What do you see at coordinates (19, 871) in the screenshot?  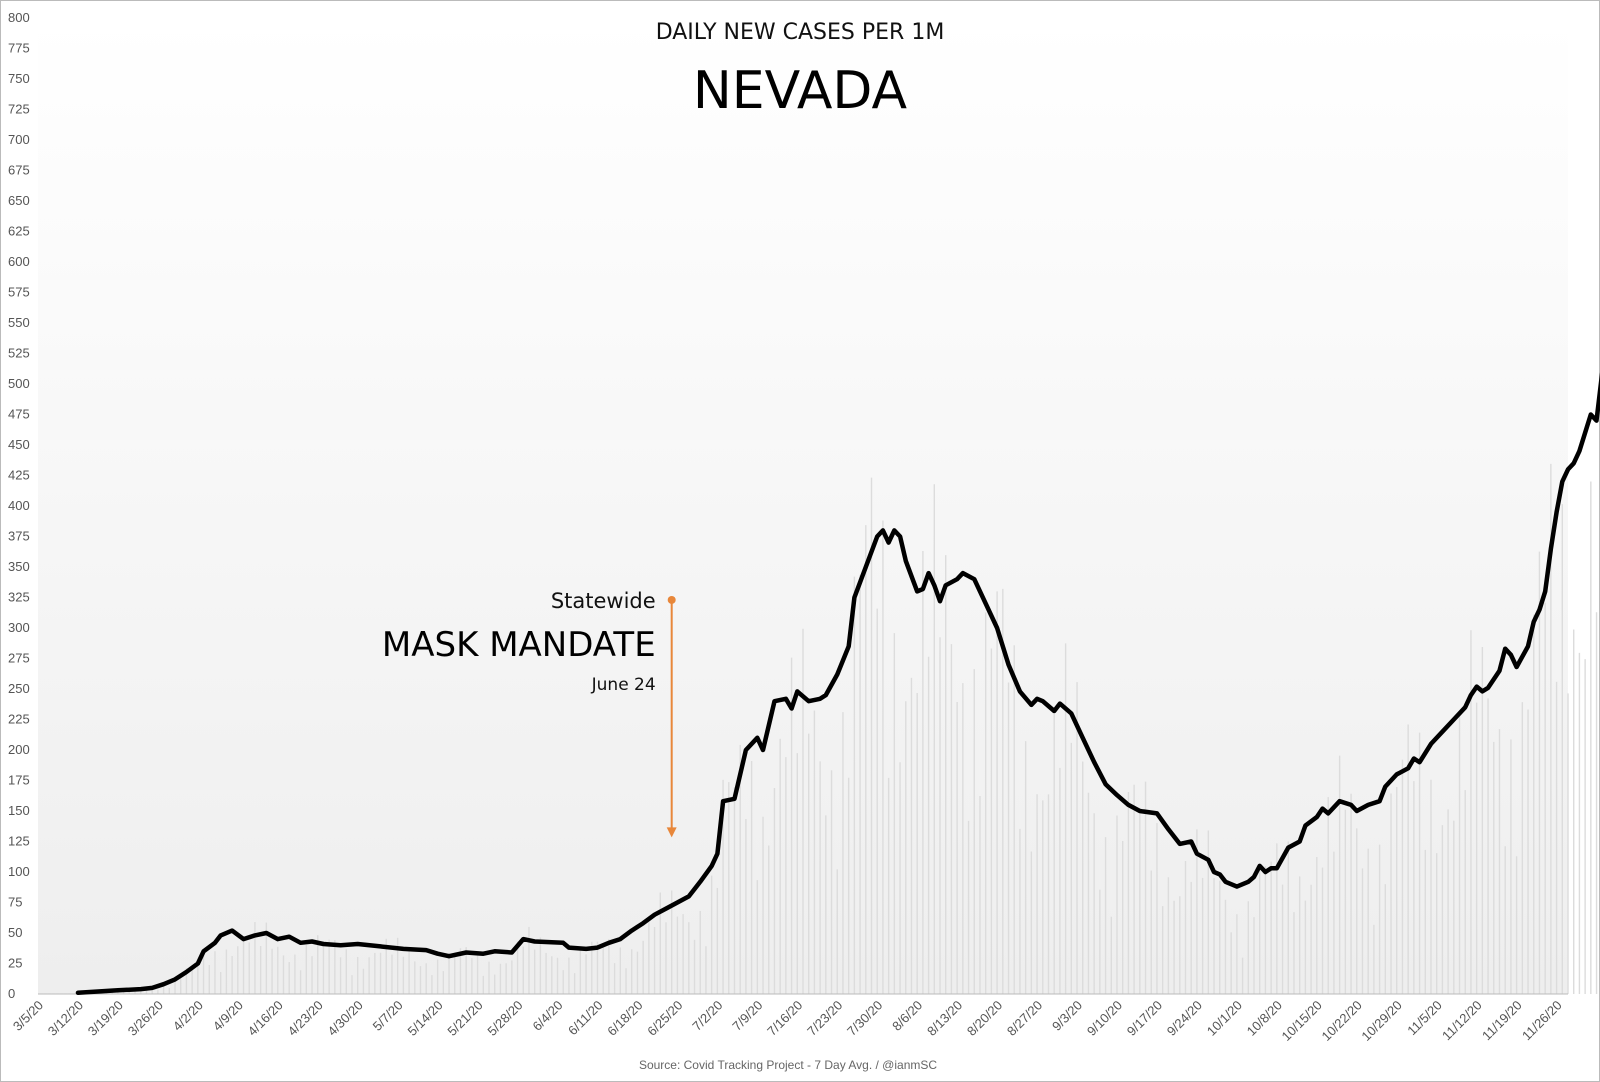 I see `y-tick-label: 100` at bounding box center [19, 871].